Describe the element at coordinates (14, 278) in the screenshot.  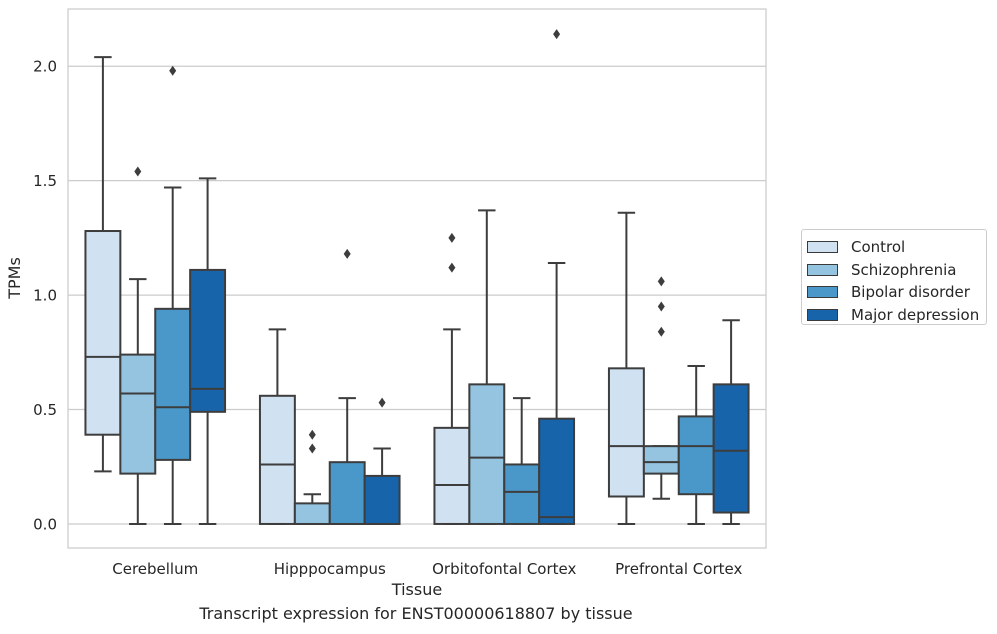
I see `y-axis-label: TPMs` at that location.